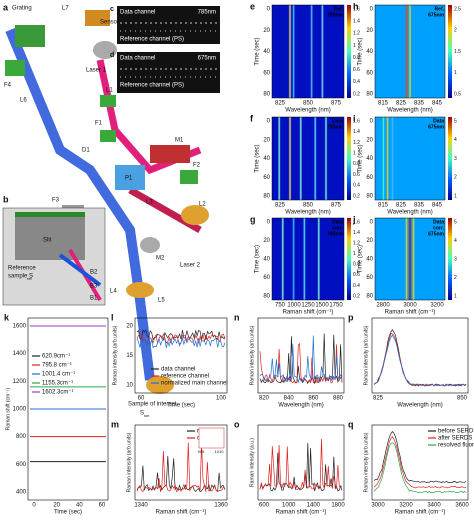 The height and width of the screenshot is (524, 474). I want to click on colorbar-tick-label: 1.5, so click(457, 52).